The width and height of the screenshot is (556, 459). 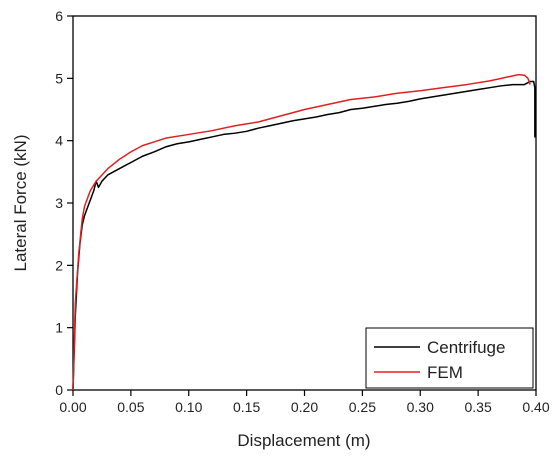 What do you see at coordinates (59, 328) in the screenshot?
I see `y-tick-label: 1` at bounding box center [59, 328].